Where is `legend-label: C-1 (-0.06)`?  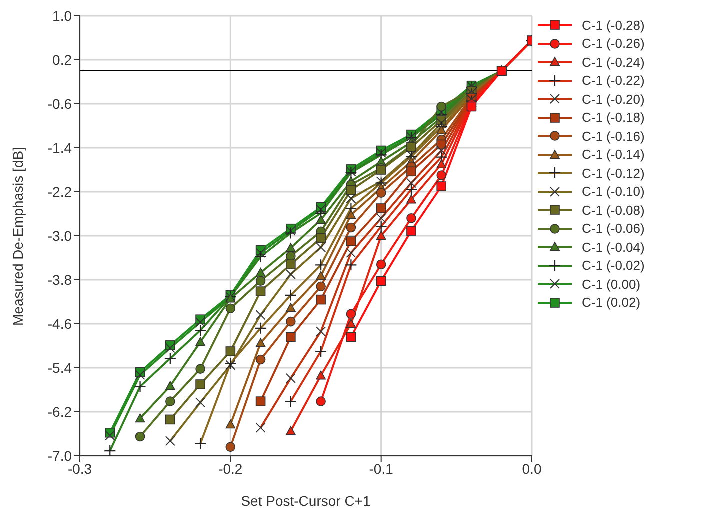 legend-label: C-1 (-0.06) is located at coordinates (613, 228).